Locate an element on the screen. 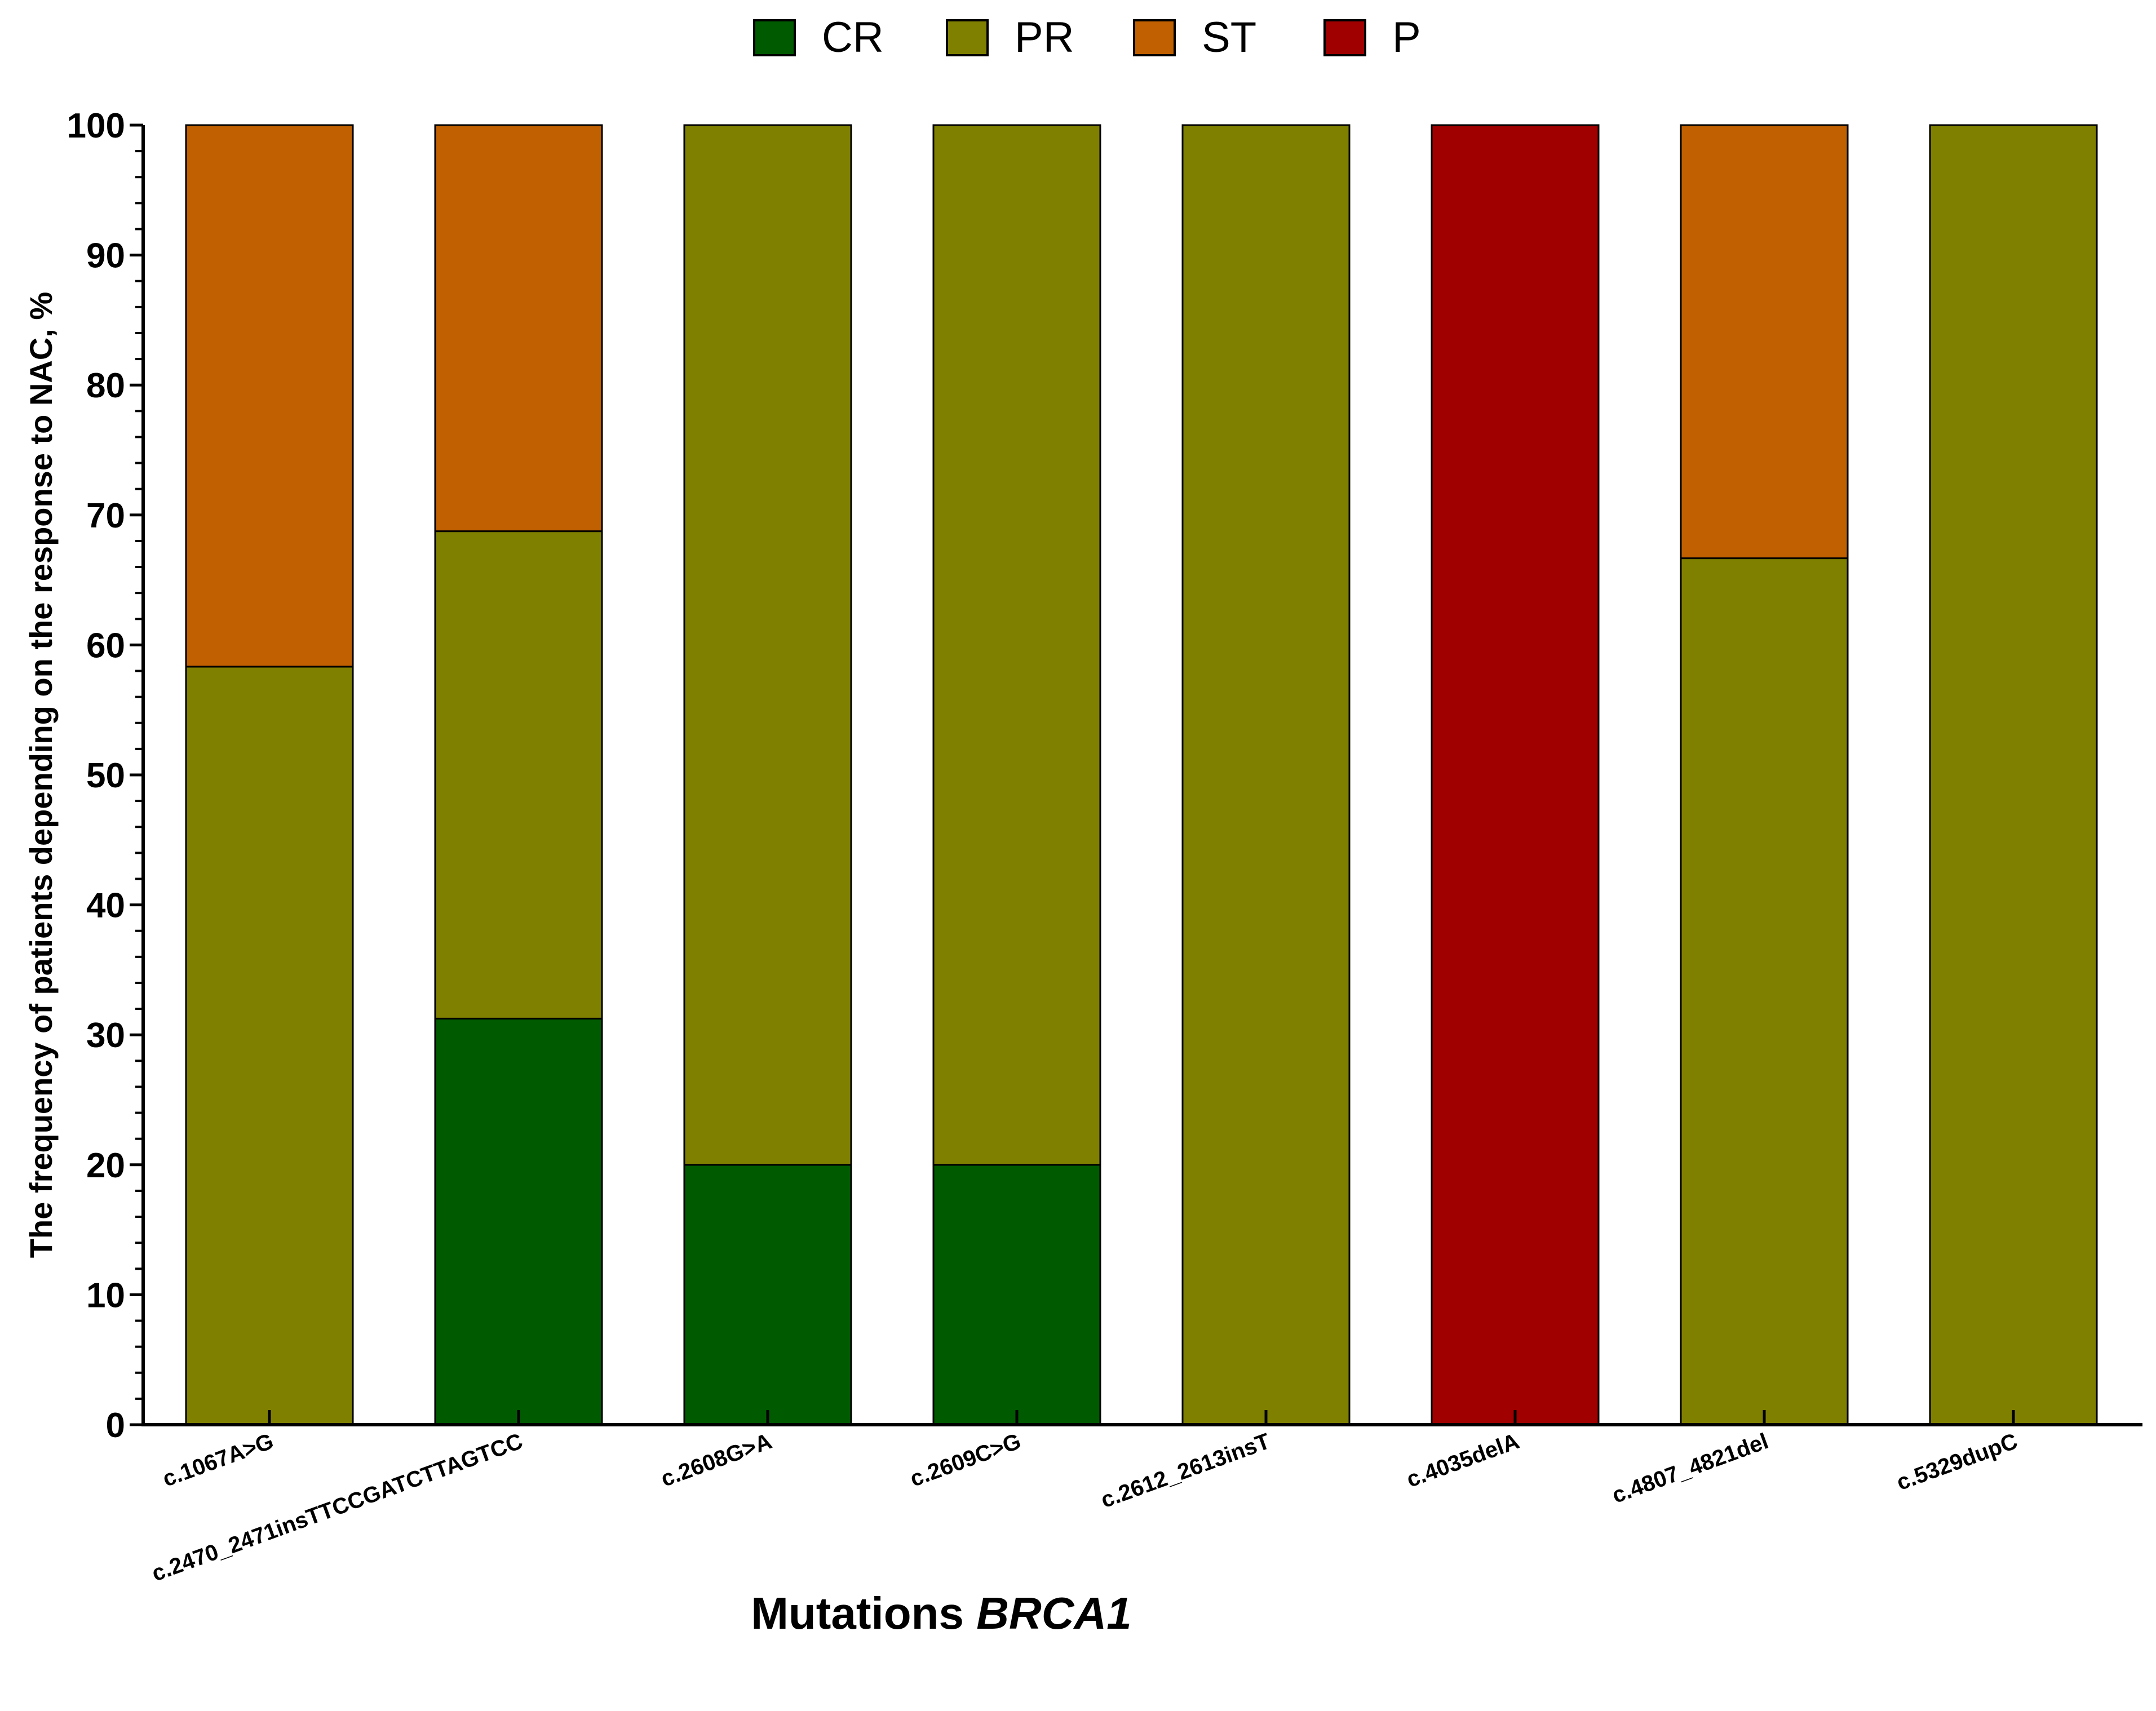 The image size is (2156, 1711). legend-swatch-st is located at coordinates (1155, 38).